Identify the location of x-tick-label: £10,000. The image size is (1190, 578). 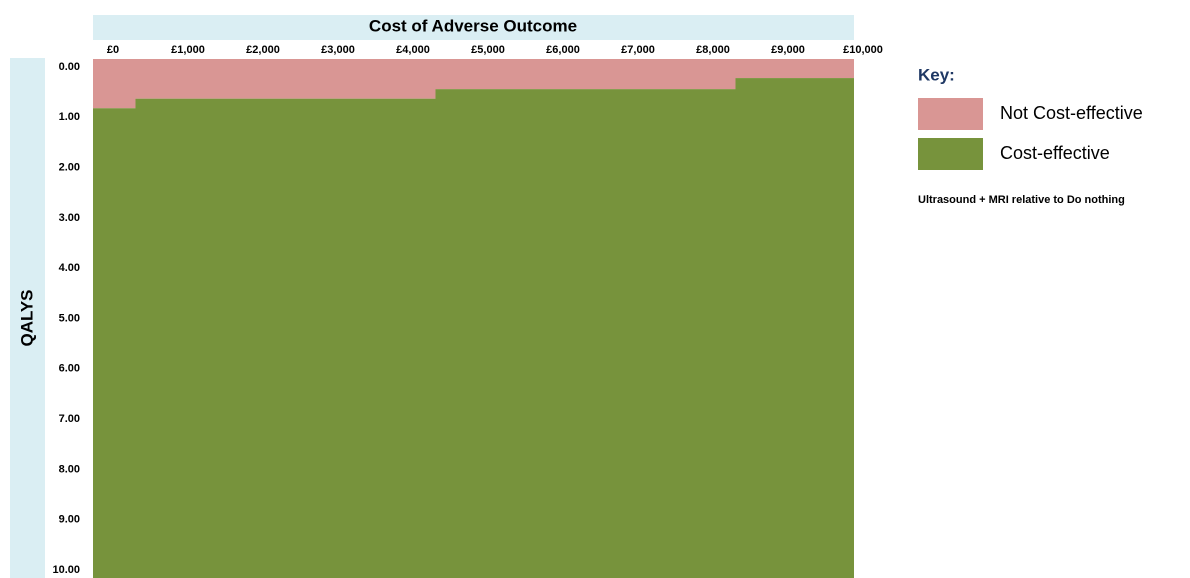
(863, 50).